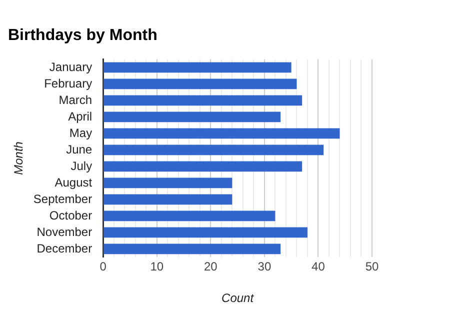 The width and height of the screenshot is (450, 320). I want to click on x-tick-label: 10, so click(157, 267).